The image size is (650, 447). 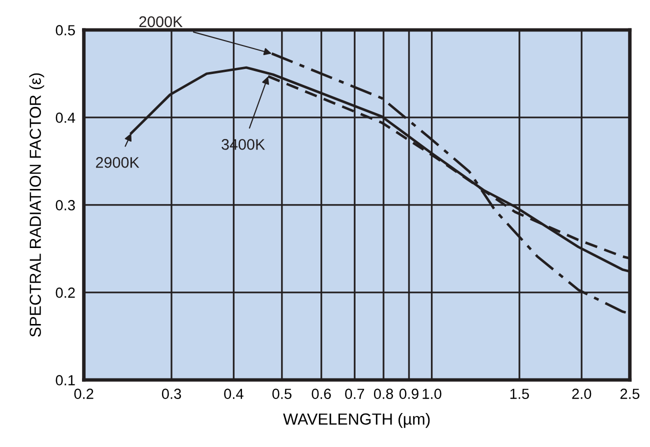 I want to click on x-tick-label: 0.6, so click(x=321, y=393).